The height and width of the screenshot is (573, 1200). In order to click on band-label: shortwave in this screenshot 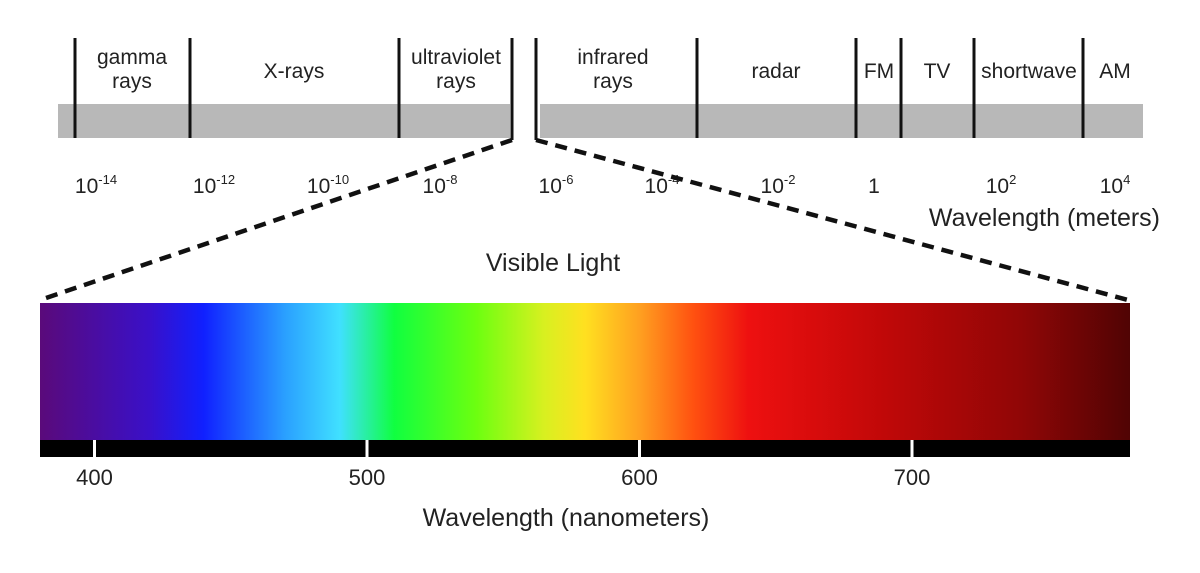, I will do `click(1029, 71)`.